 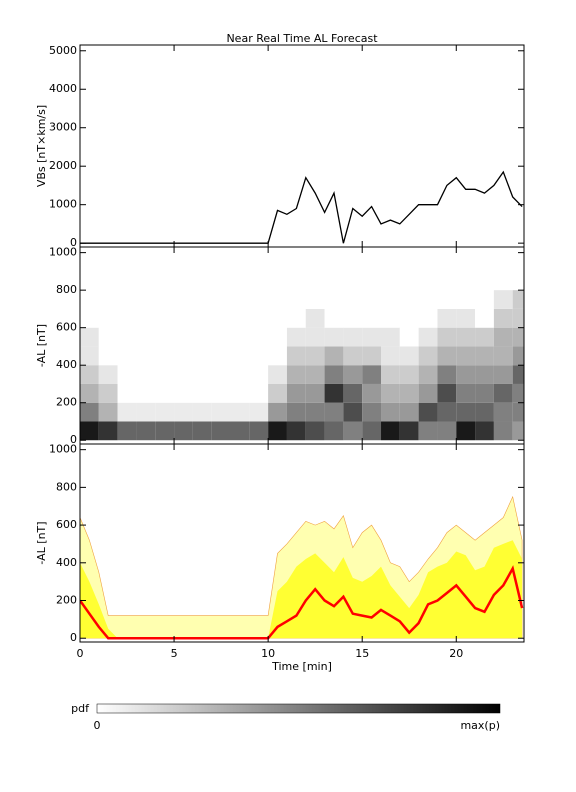 What do you see at coordinates (97, 725) in the screenshot?
I see `colorbar-min: 0` at bounding box center [97, 725].